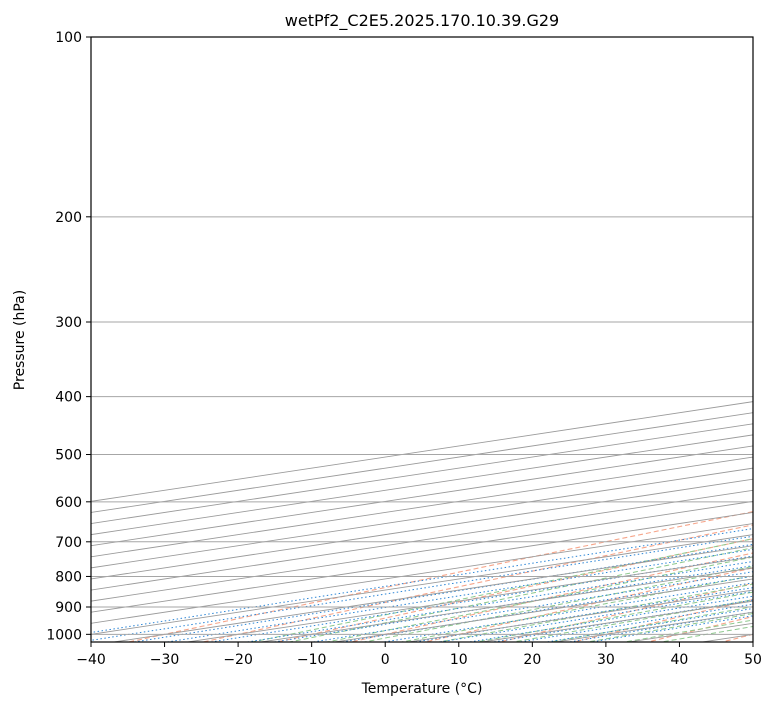 The height and width of the screenshot is (708, 775). I want to click on x-axis: −40 −30 −20 −10 0 10 20 30 40 50, so click(419, 655).